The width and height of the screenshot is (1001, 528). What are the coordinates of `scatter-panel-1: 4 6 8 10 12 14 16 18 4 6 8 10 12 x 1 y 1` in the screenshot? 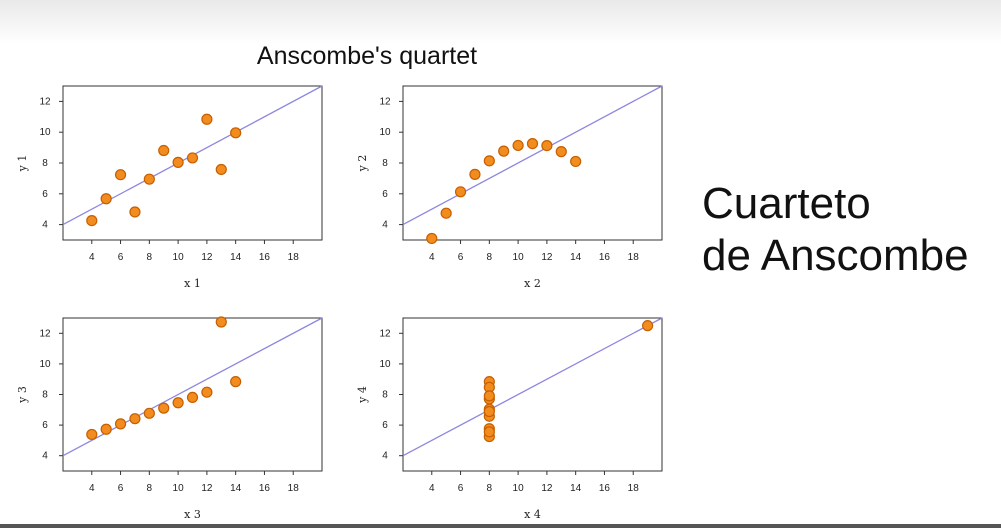 It's located at (169, 187).